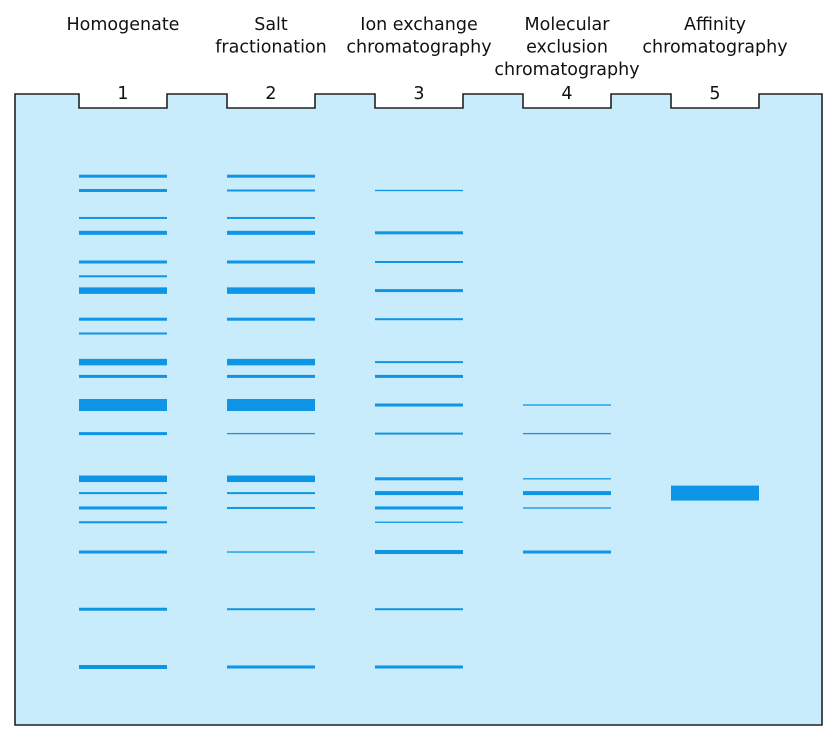  Describe the element at coordinates (566, 70) in the screenshot. I see `lane-4-title-line-3: chromatography` at that location.